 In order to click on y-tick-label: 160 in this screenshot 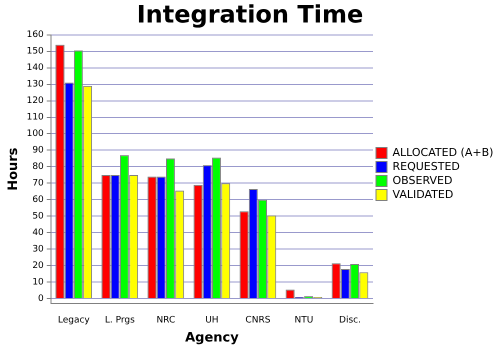, I will do `click(35, 35)`.